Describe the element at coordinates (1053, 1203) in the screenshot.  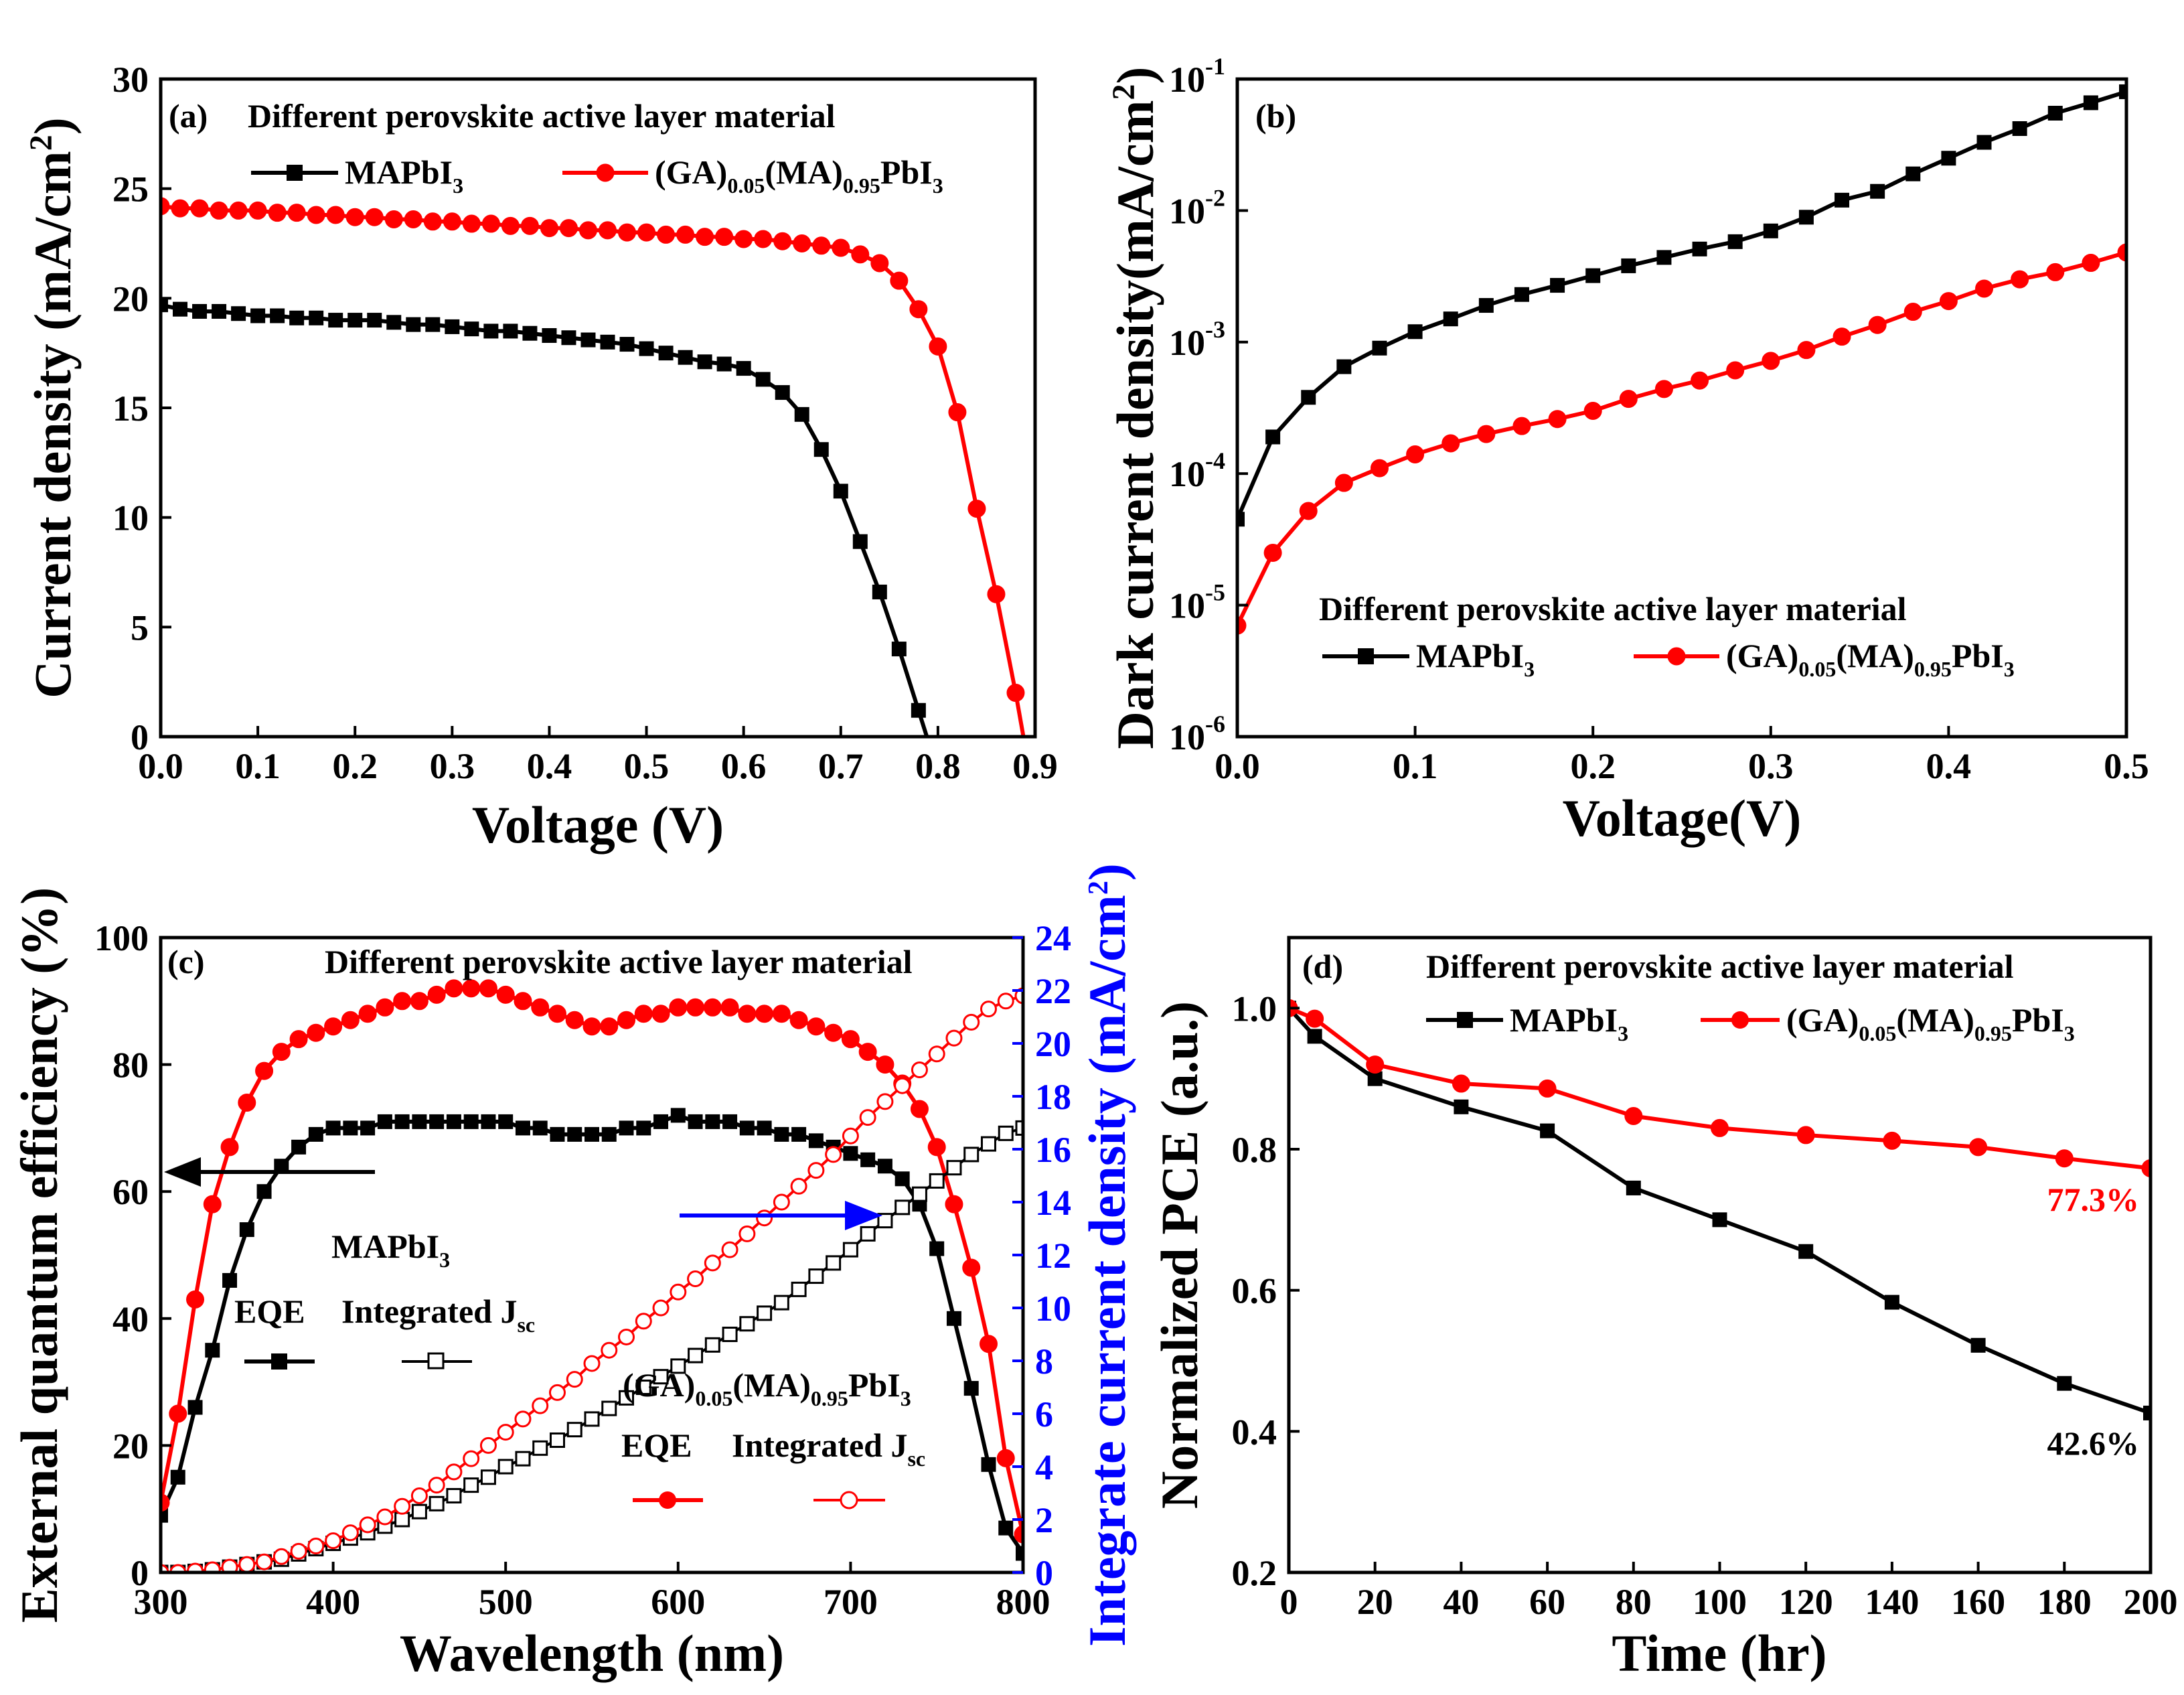
I see `y-right-tick-label: 14` at that location.